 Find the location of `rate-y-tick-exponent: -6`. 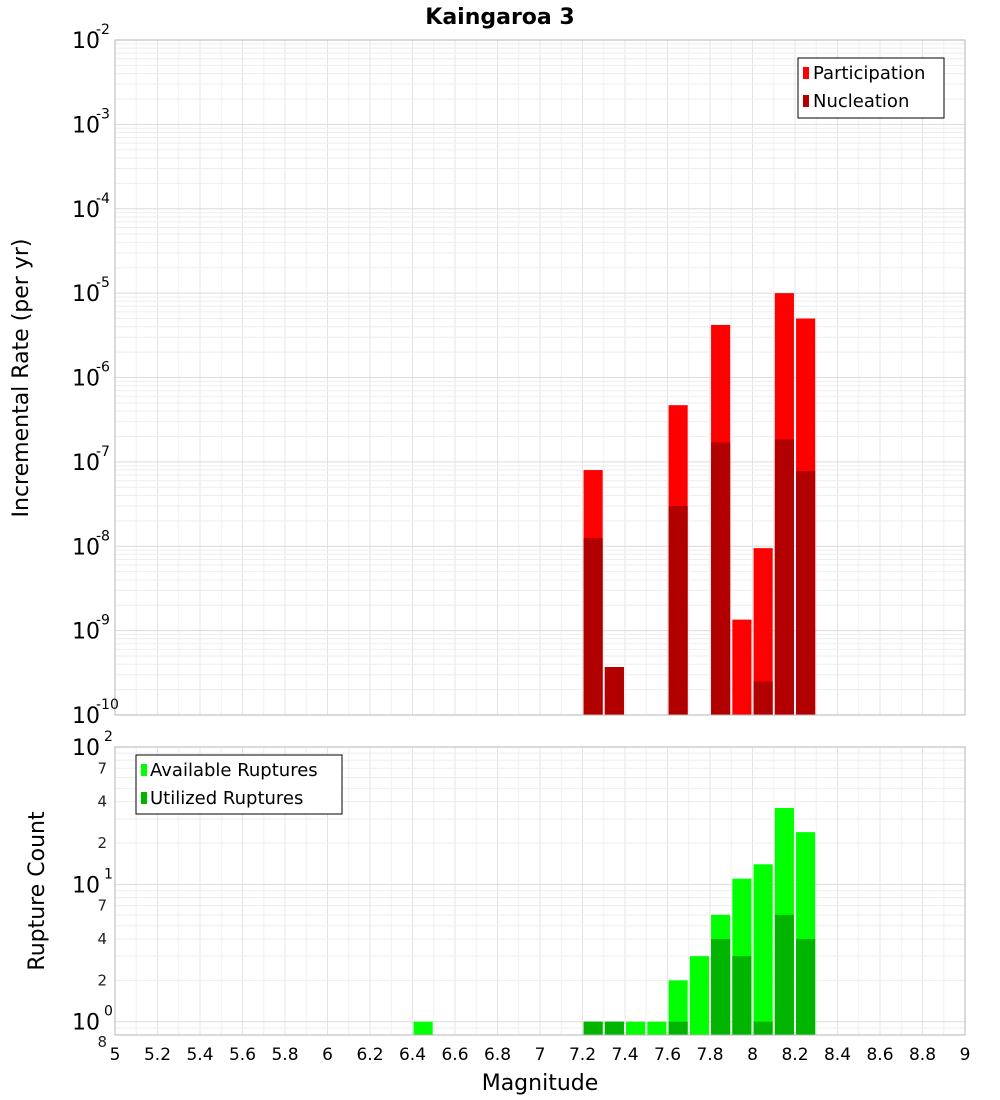

rate-y-tick-exponent: -6 is located at coordinates (103, 368).